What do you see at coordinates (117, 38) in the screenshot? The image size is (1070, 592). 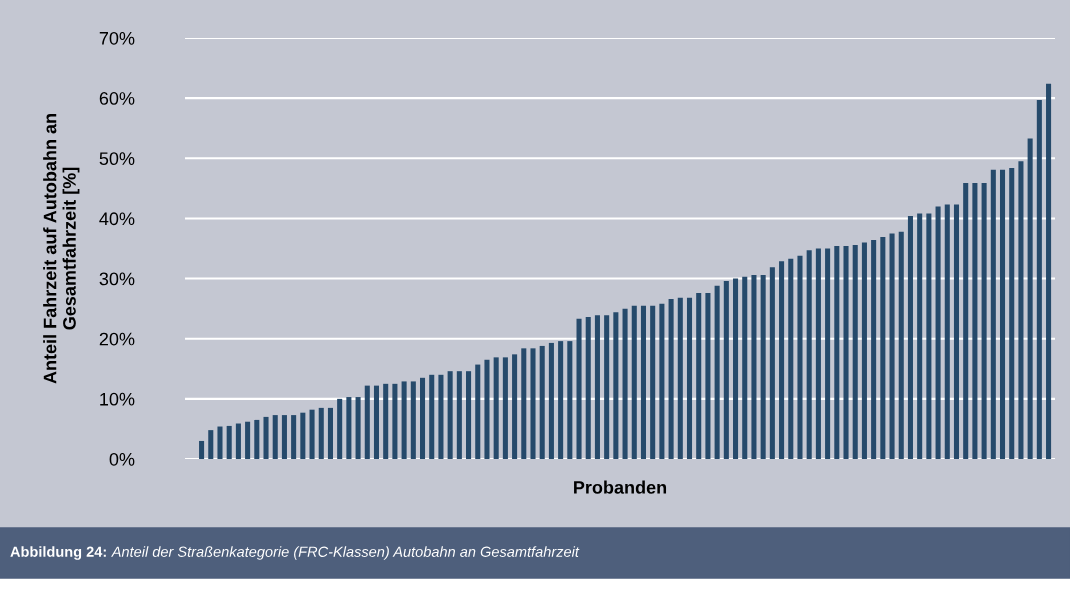 I see `y-tick-label: 70%` at bounding box center [117, 38].